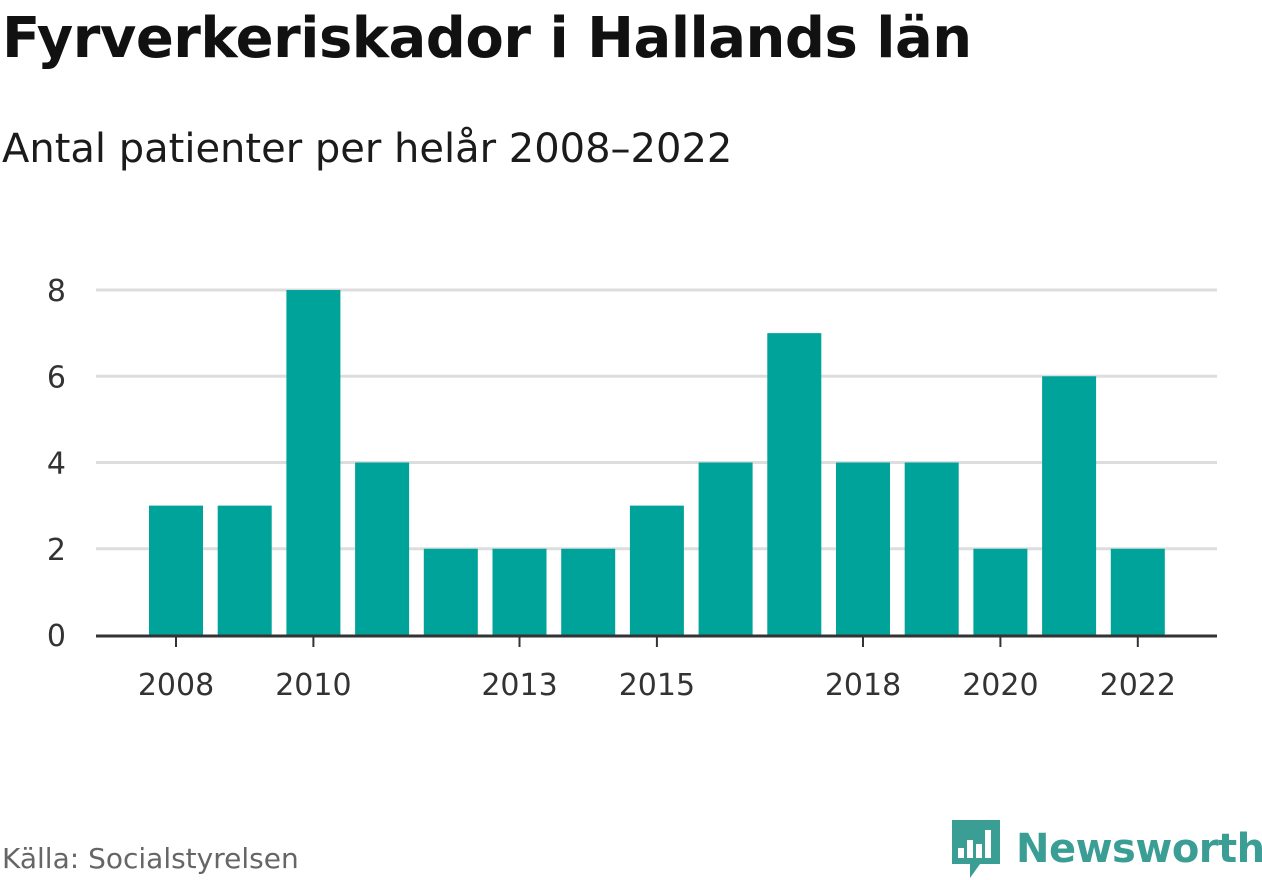 The height and width of the screenshot is (880, 1262). What do you see at coordinates (656, 640) in the screenshot?
I see `x-axis` at bounding box center [656, 640].